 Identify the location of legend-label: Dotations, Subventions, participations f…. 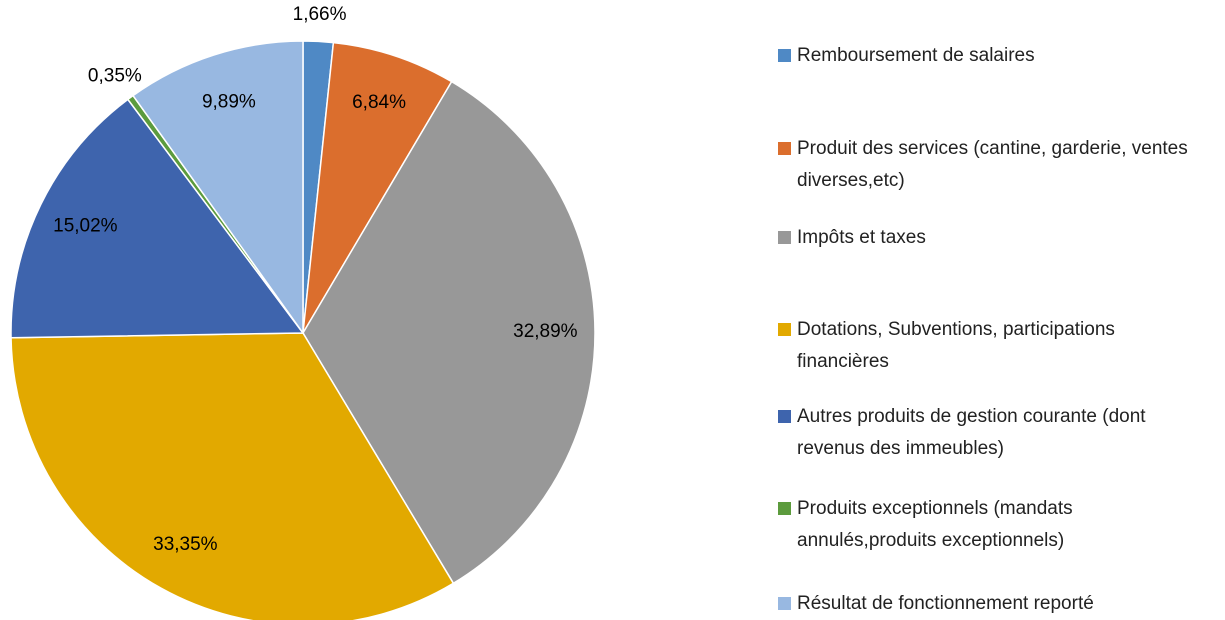
(956, 345).